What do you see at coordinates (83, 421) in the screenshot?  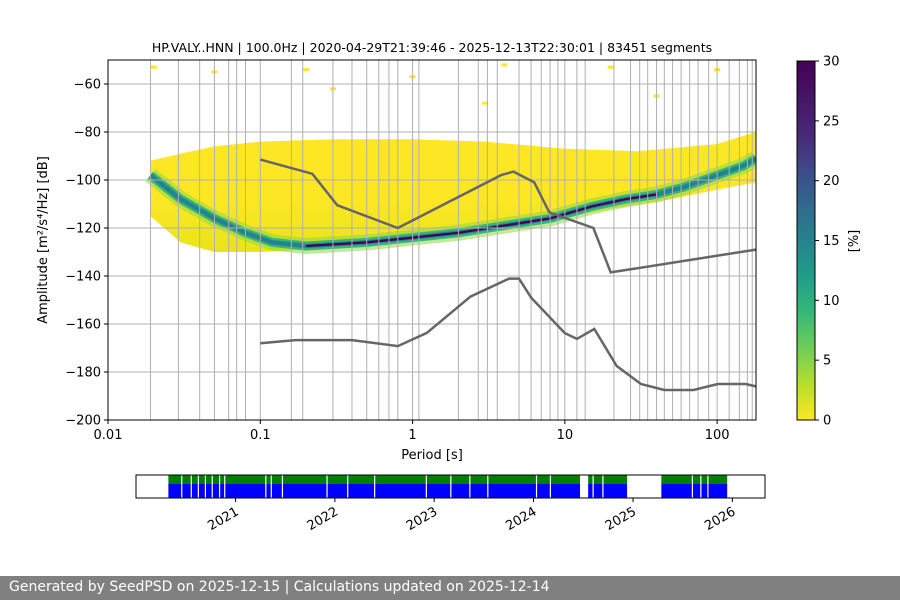 I see `y-tick-label: −200` at bounding box center [83, 421].